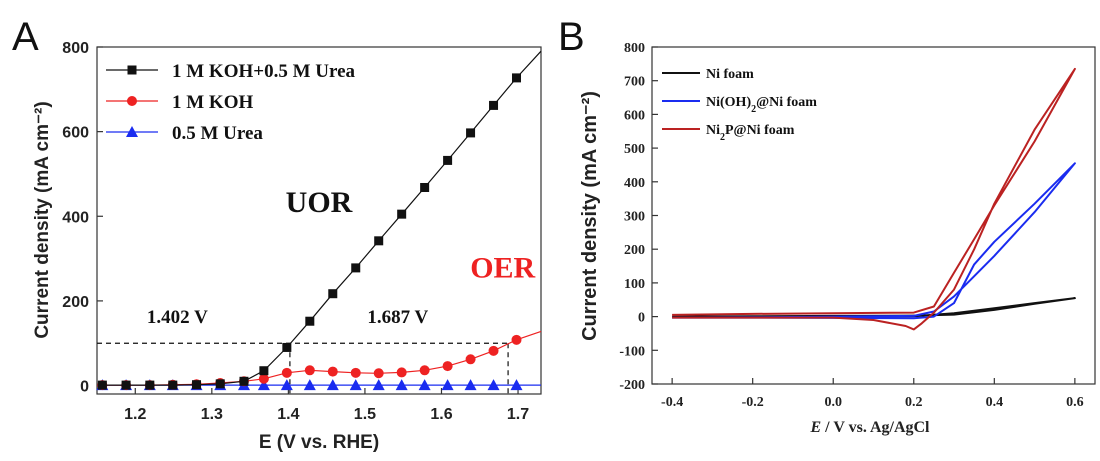 Image resolution: width=1100 pixels, height=461 pixels. Describe the element at coordinates (634, 115) in the screenshot. I see `panel-b-y-tick-label: 600` at that location.